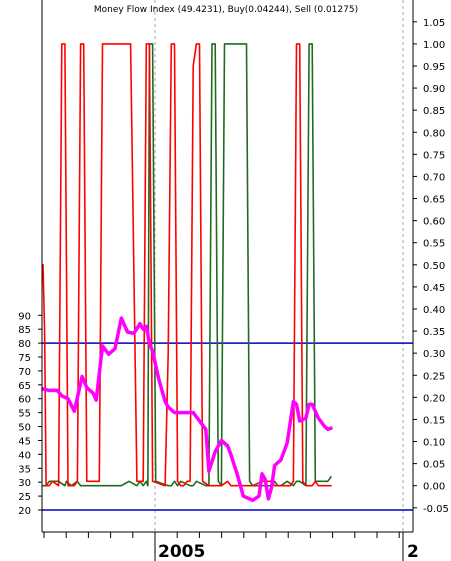  Describe the element at coordinates (434, 398) in the screenshot. I see `right-tick-label: 0.20` at that location.